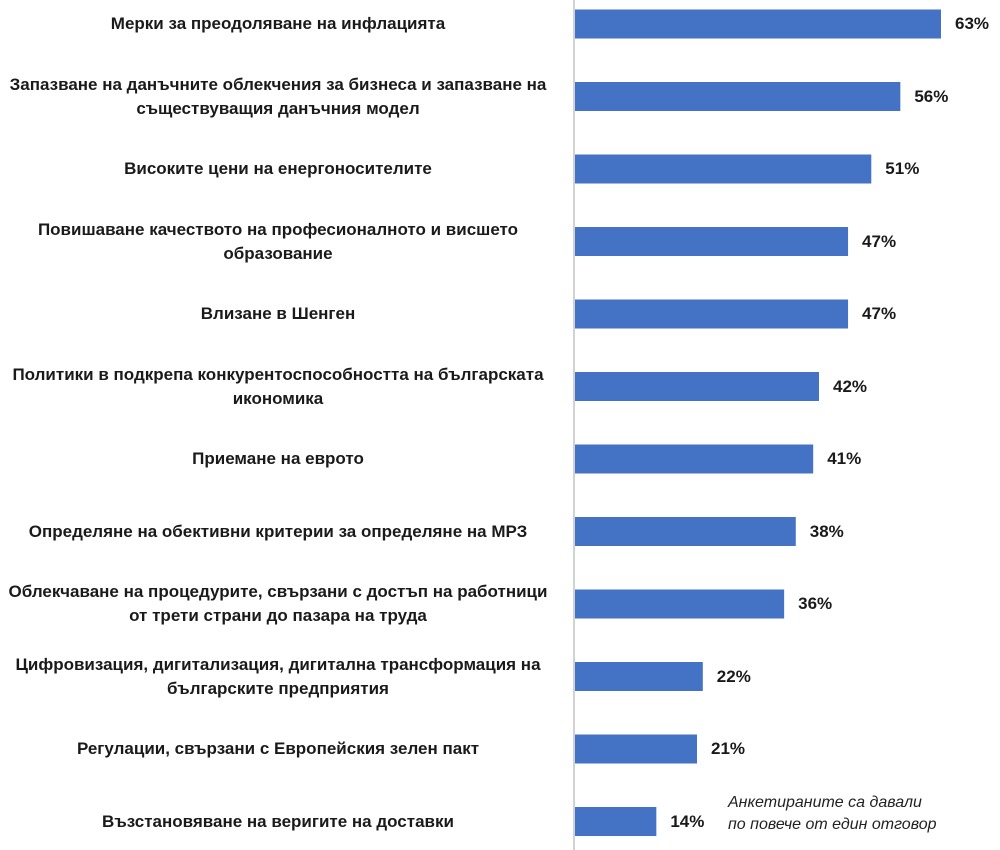 The width and height of the screenshot is (1000, 850). What do you see at coordinates (815, 603) in the screenshot?
I see `value-label: 36%` at bounding box center [815, 603].